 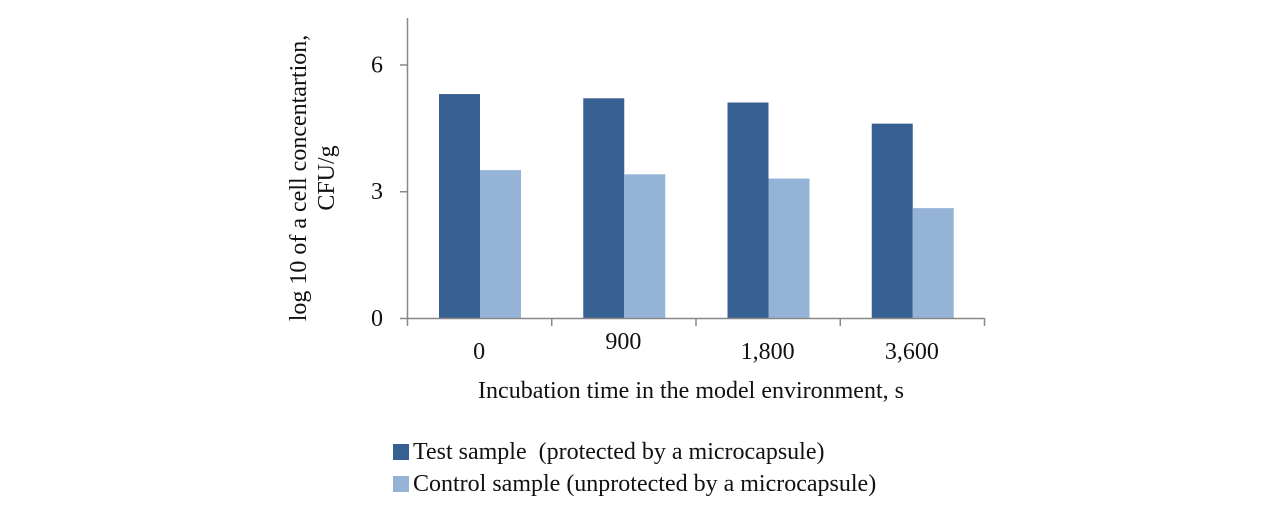 What do you see at coordinates (623, 342) in the screenshot?
I see `x-tick-label: 900` at bounding box center [623, 342].